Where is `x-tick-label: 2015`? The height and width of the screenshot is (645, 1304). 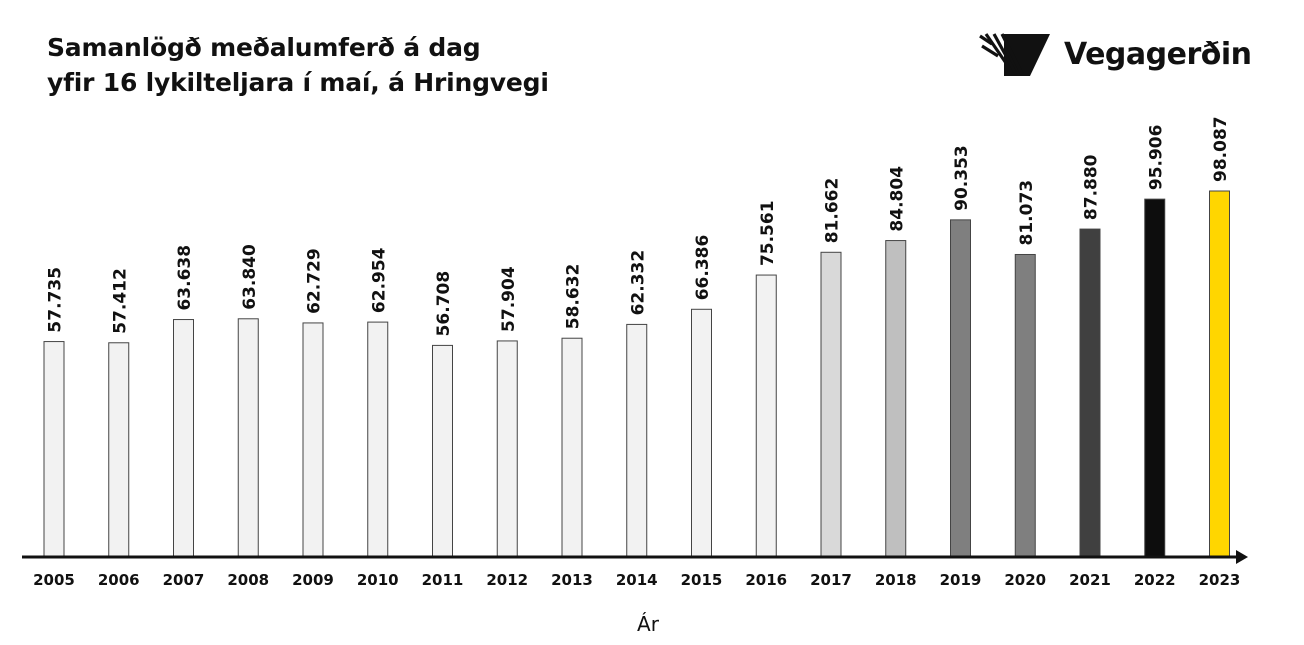
x-tick-label: 2015 is located at coordinates (702, 580).